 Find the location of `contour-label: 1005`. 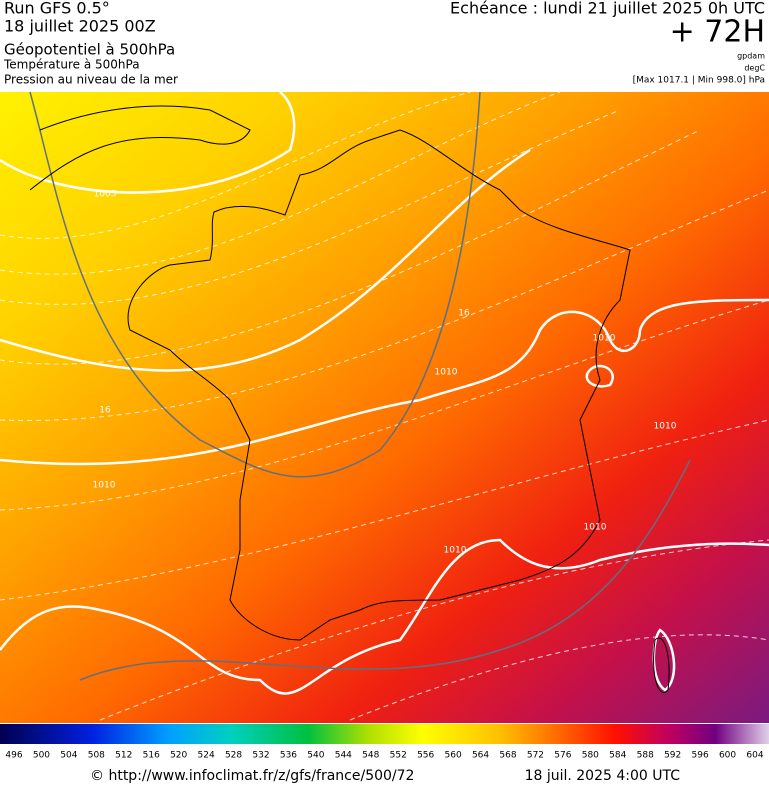

contour-label: 1005 is located at coordinates (105, 195).